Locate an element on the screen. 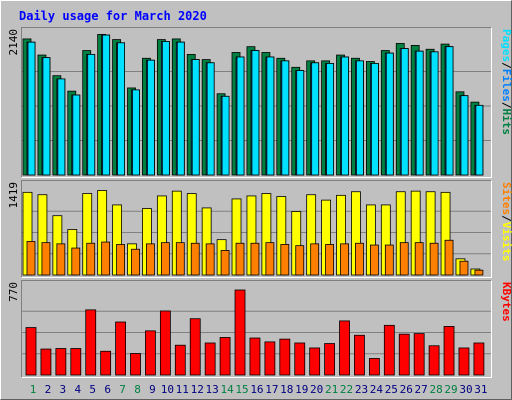 This screenshot has height=400, width=512. series-legend: Sites/Visits is located at coordinates (506, 222).